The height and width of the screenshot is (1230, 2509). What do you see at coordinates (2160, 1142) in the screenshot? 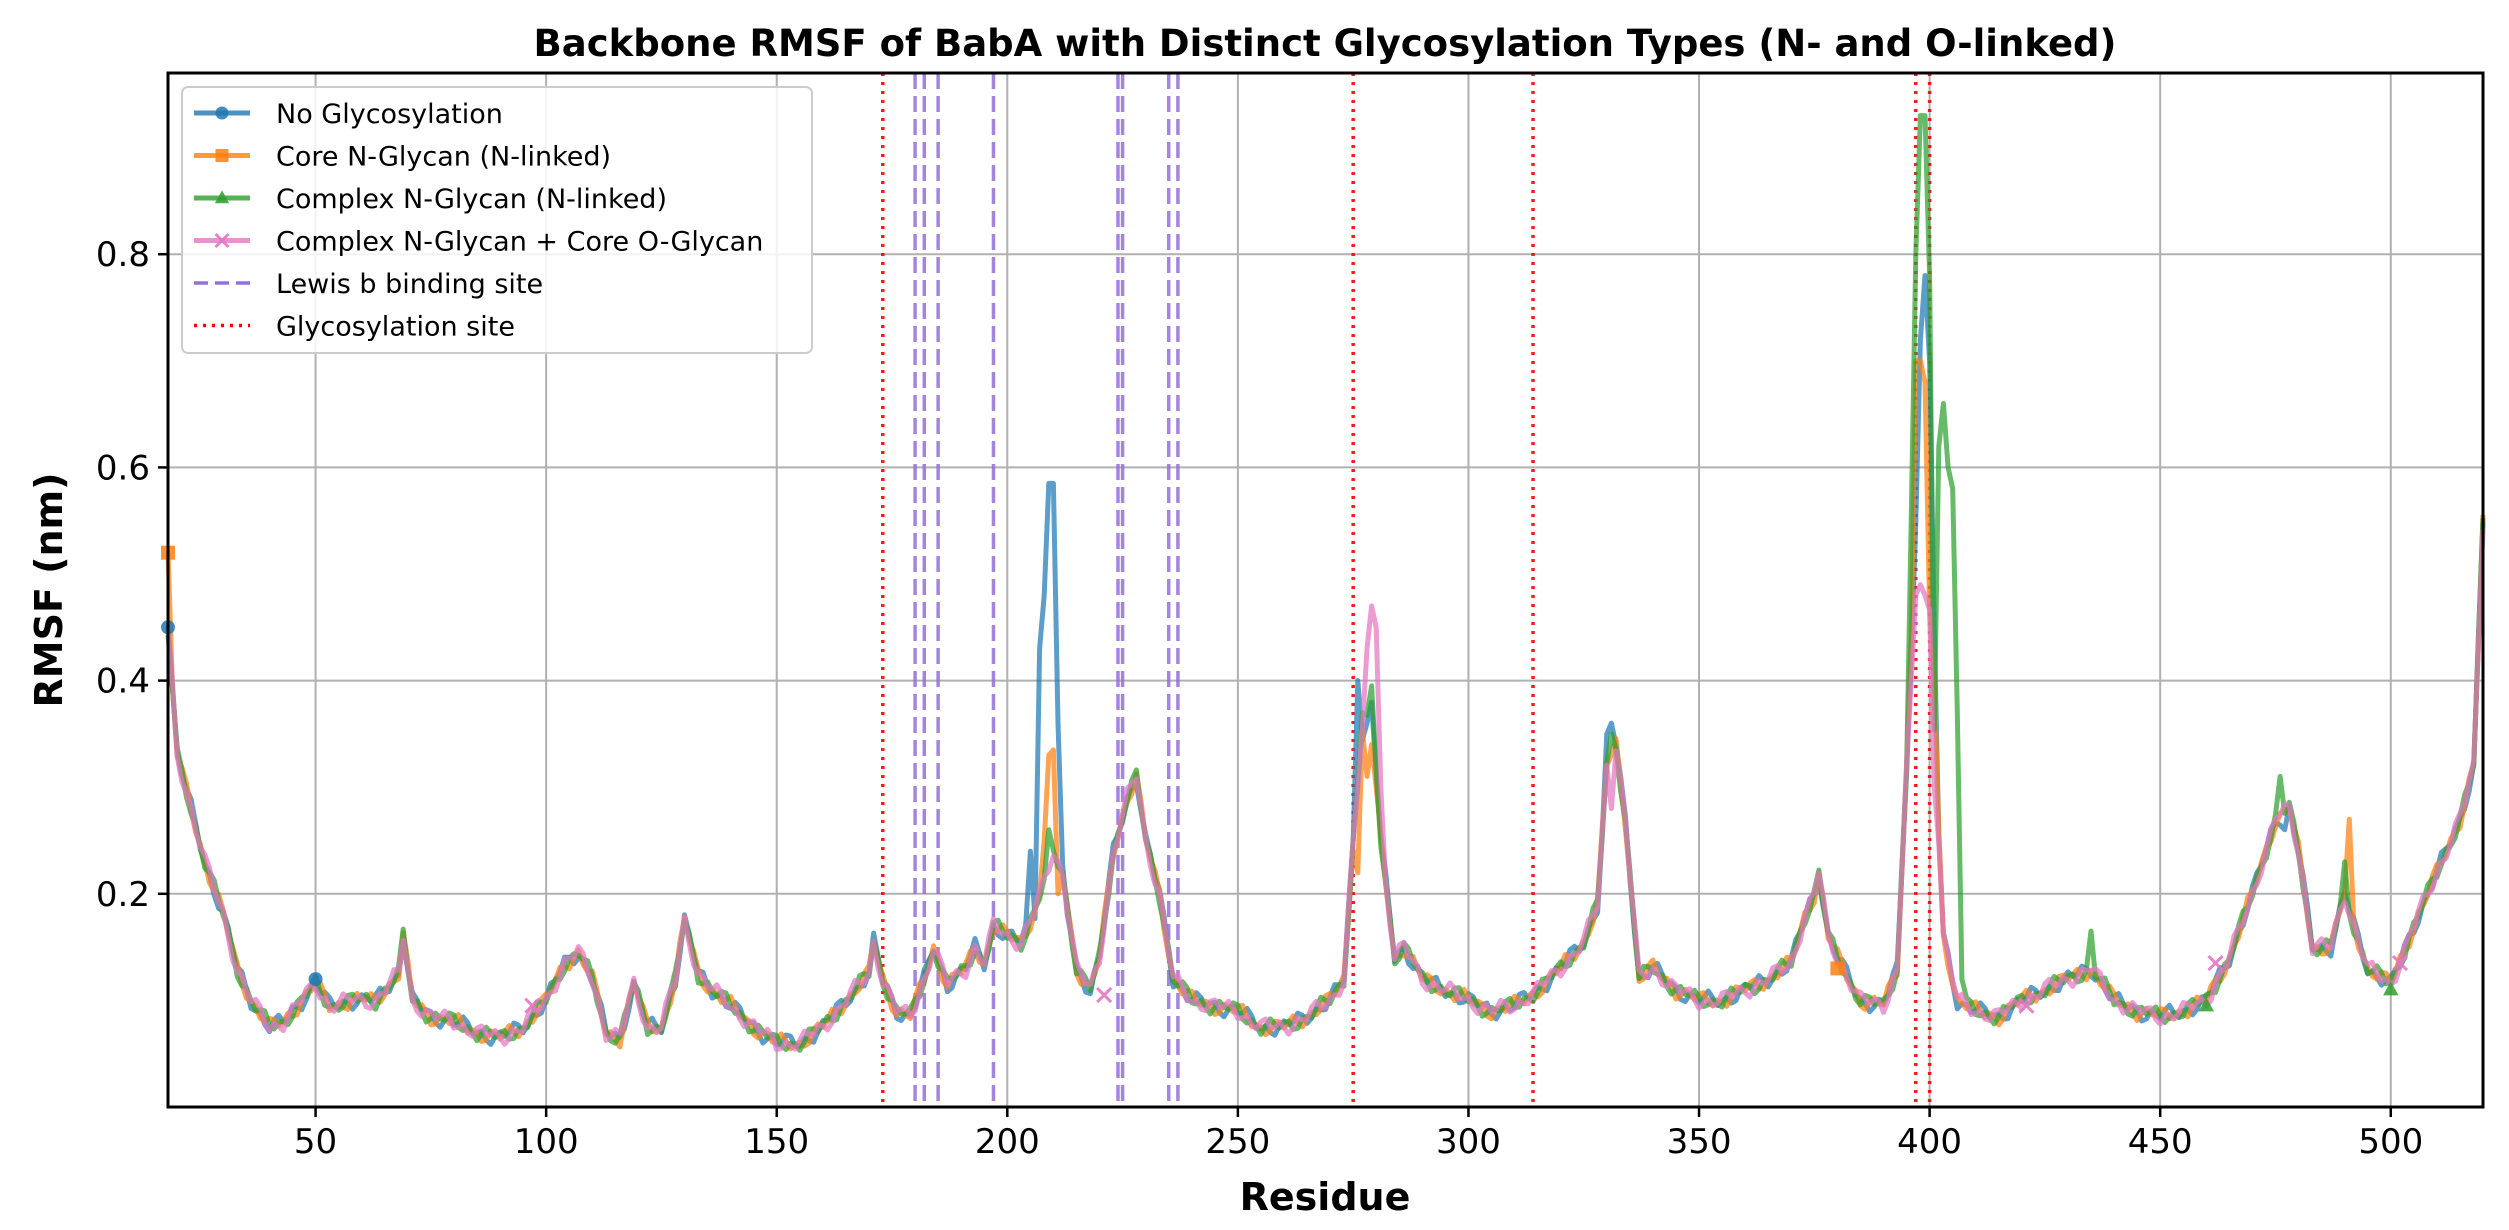
I see `x-tick-label: 450` at bounding box center [2160, 1142].